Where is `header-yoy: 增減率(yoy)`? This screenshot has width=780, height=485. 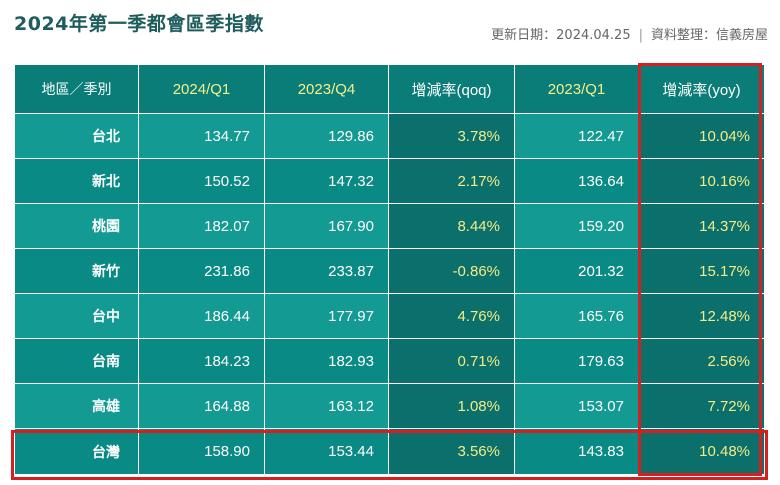
header-yoy: 增減率(yoy) is located at coordinates (701, 89).